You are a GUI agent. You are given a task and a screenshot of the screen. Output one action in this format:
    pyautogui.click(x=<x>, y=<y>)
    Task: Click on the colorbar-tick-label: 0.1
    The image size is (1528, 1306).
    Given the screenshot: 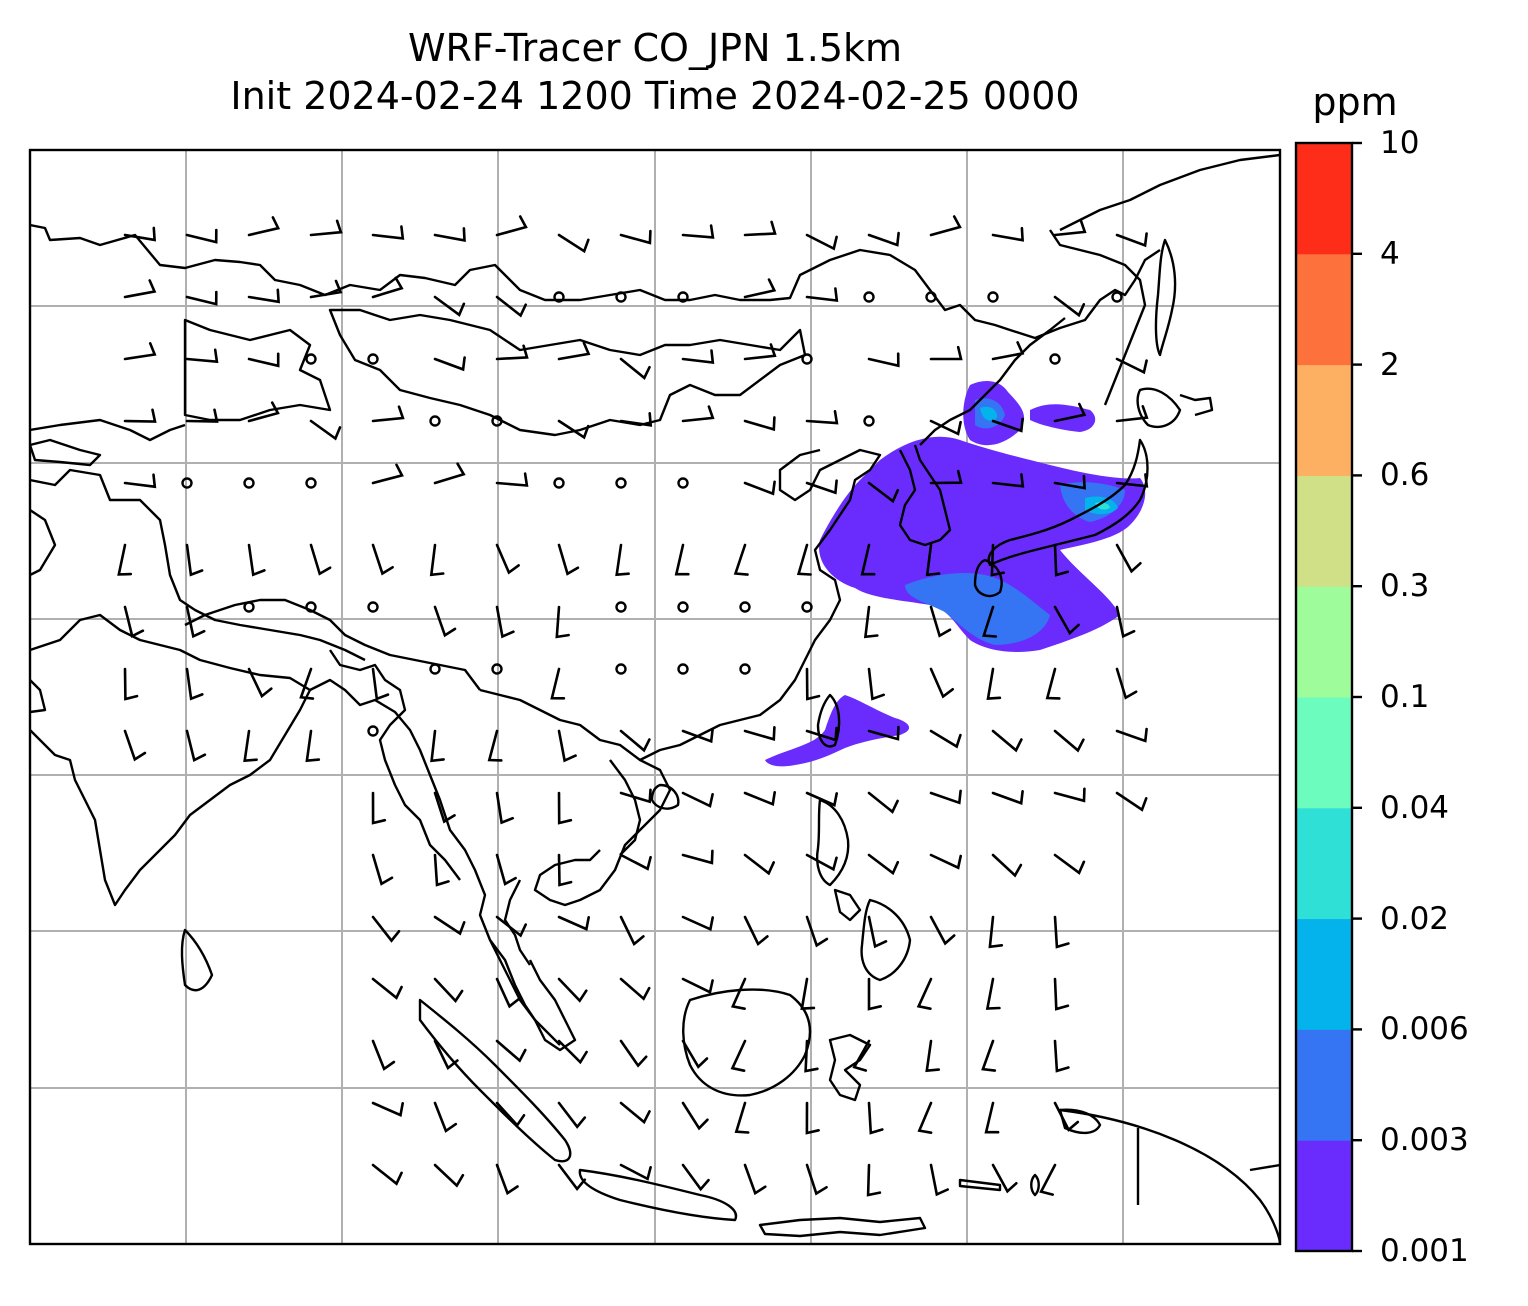 What is the action you would take?
    pyautogui.click(x=1405, y=697)
    